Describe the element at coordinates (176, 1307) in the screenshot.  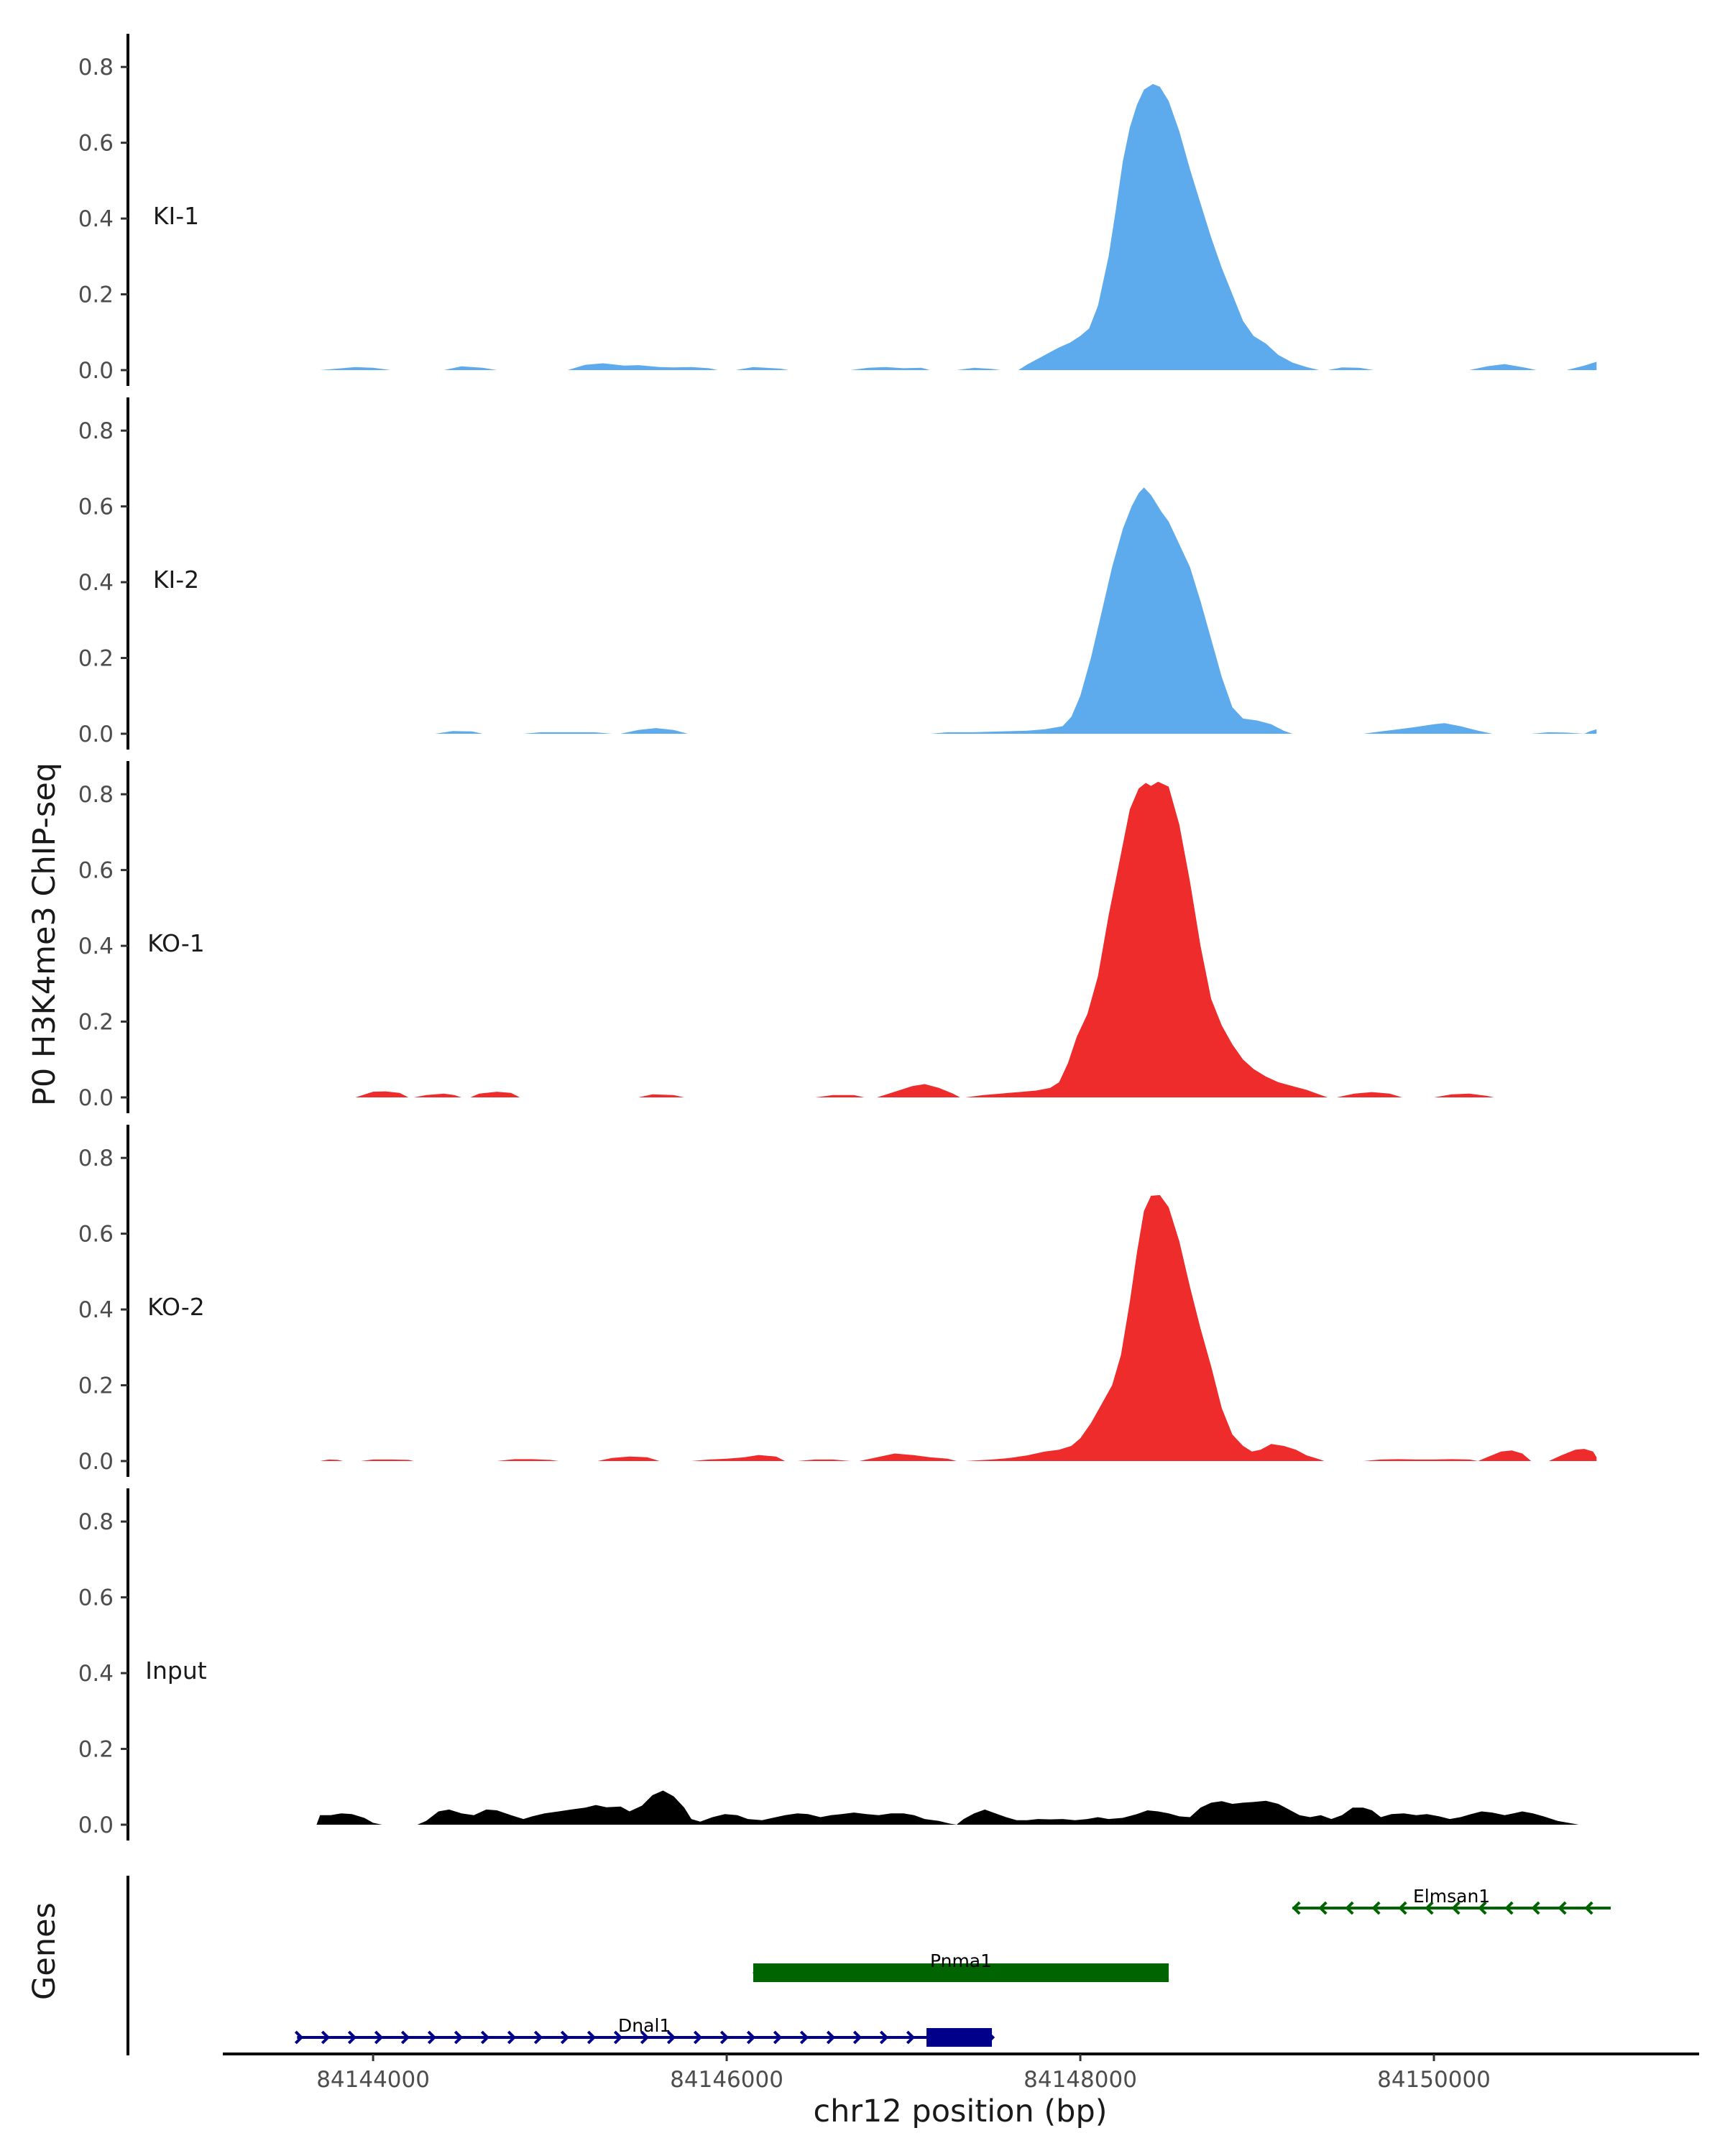
I see `track-label: KO-2` at that location.